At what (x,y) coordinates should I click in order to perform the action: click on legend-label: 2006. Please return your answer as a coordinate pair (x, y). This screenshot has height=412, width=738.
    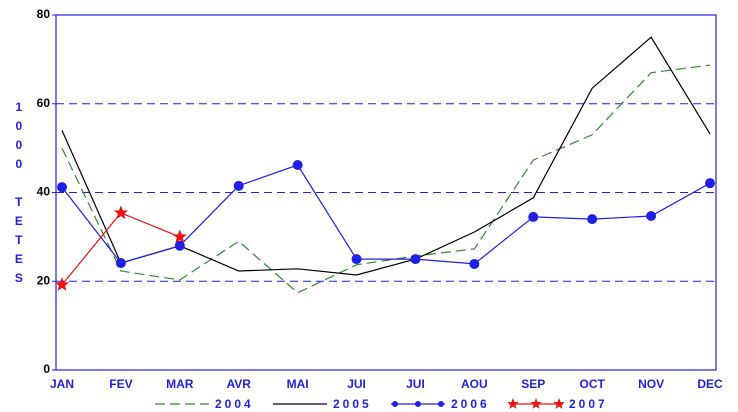
    Looking at the image, I should click on (470, 404).